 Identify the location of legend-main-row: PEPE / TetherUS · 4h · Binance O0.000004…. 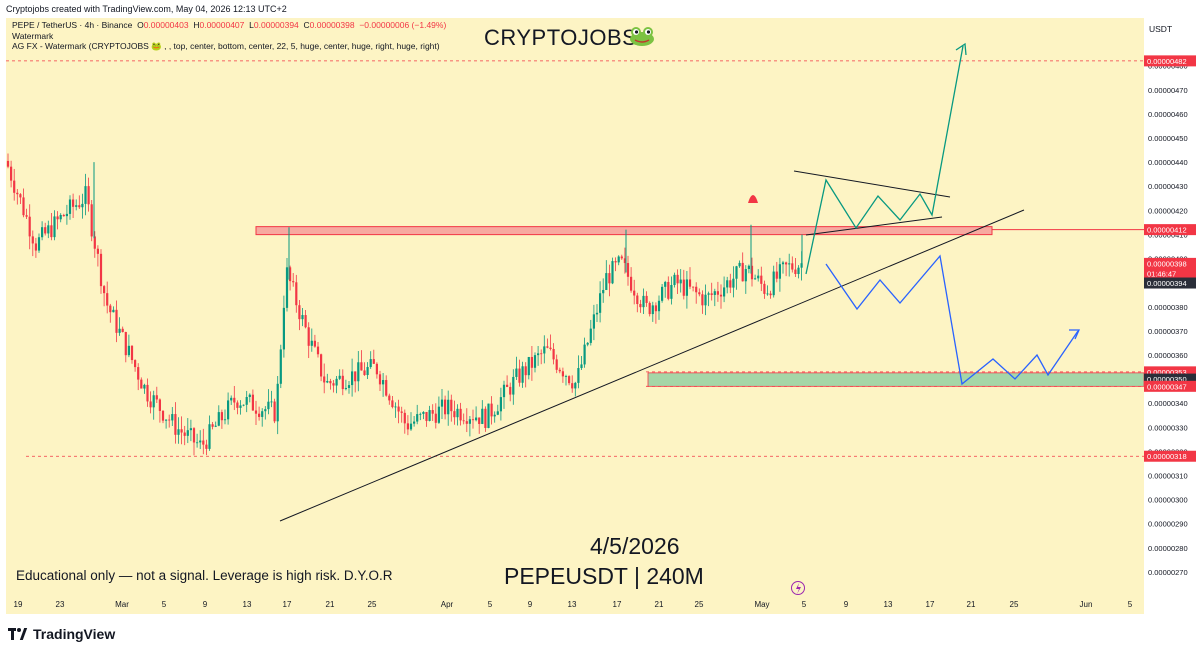
(229, 25).